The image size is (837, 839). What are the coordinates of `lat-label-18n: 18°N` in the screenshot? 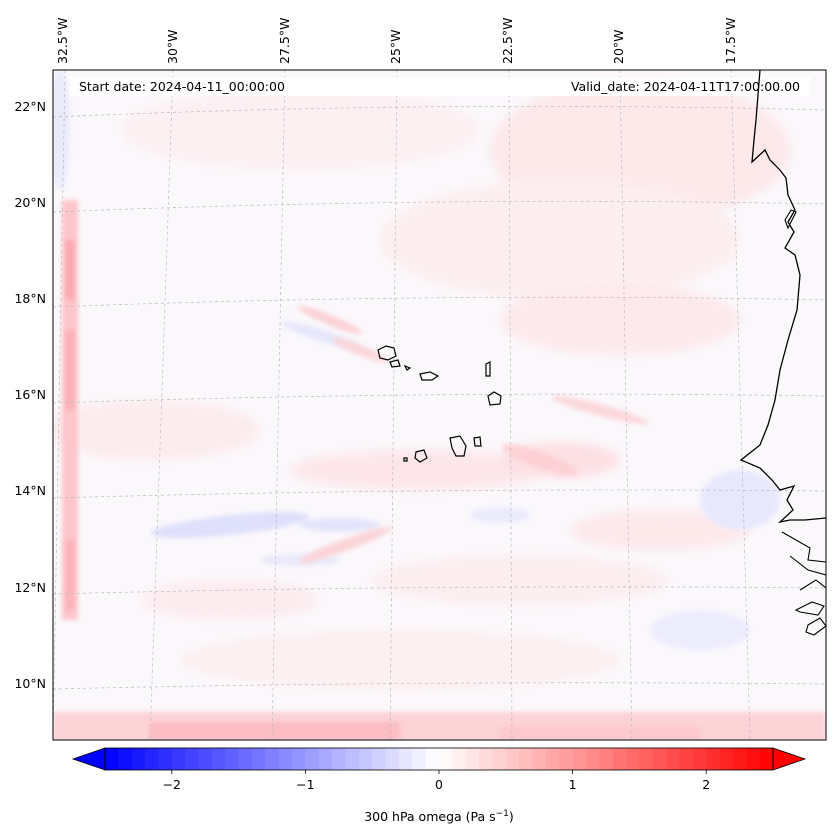 It's located at (30, 298).